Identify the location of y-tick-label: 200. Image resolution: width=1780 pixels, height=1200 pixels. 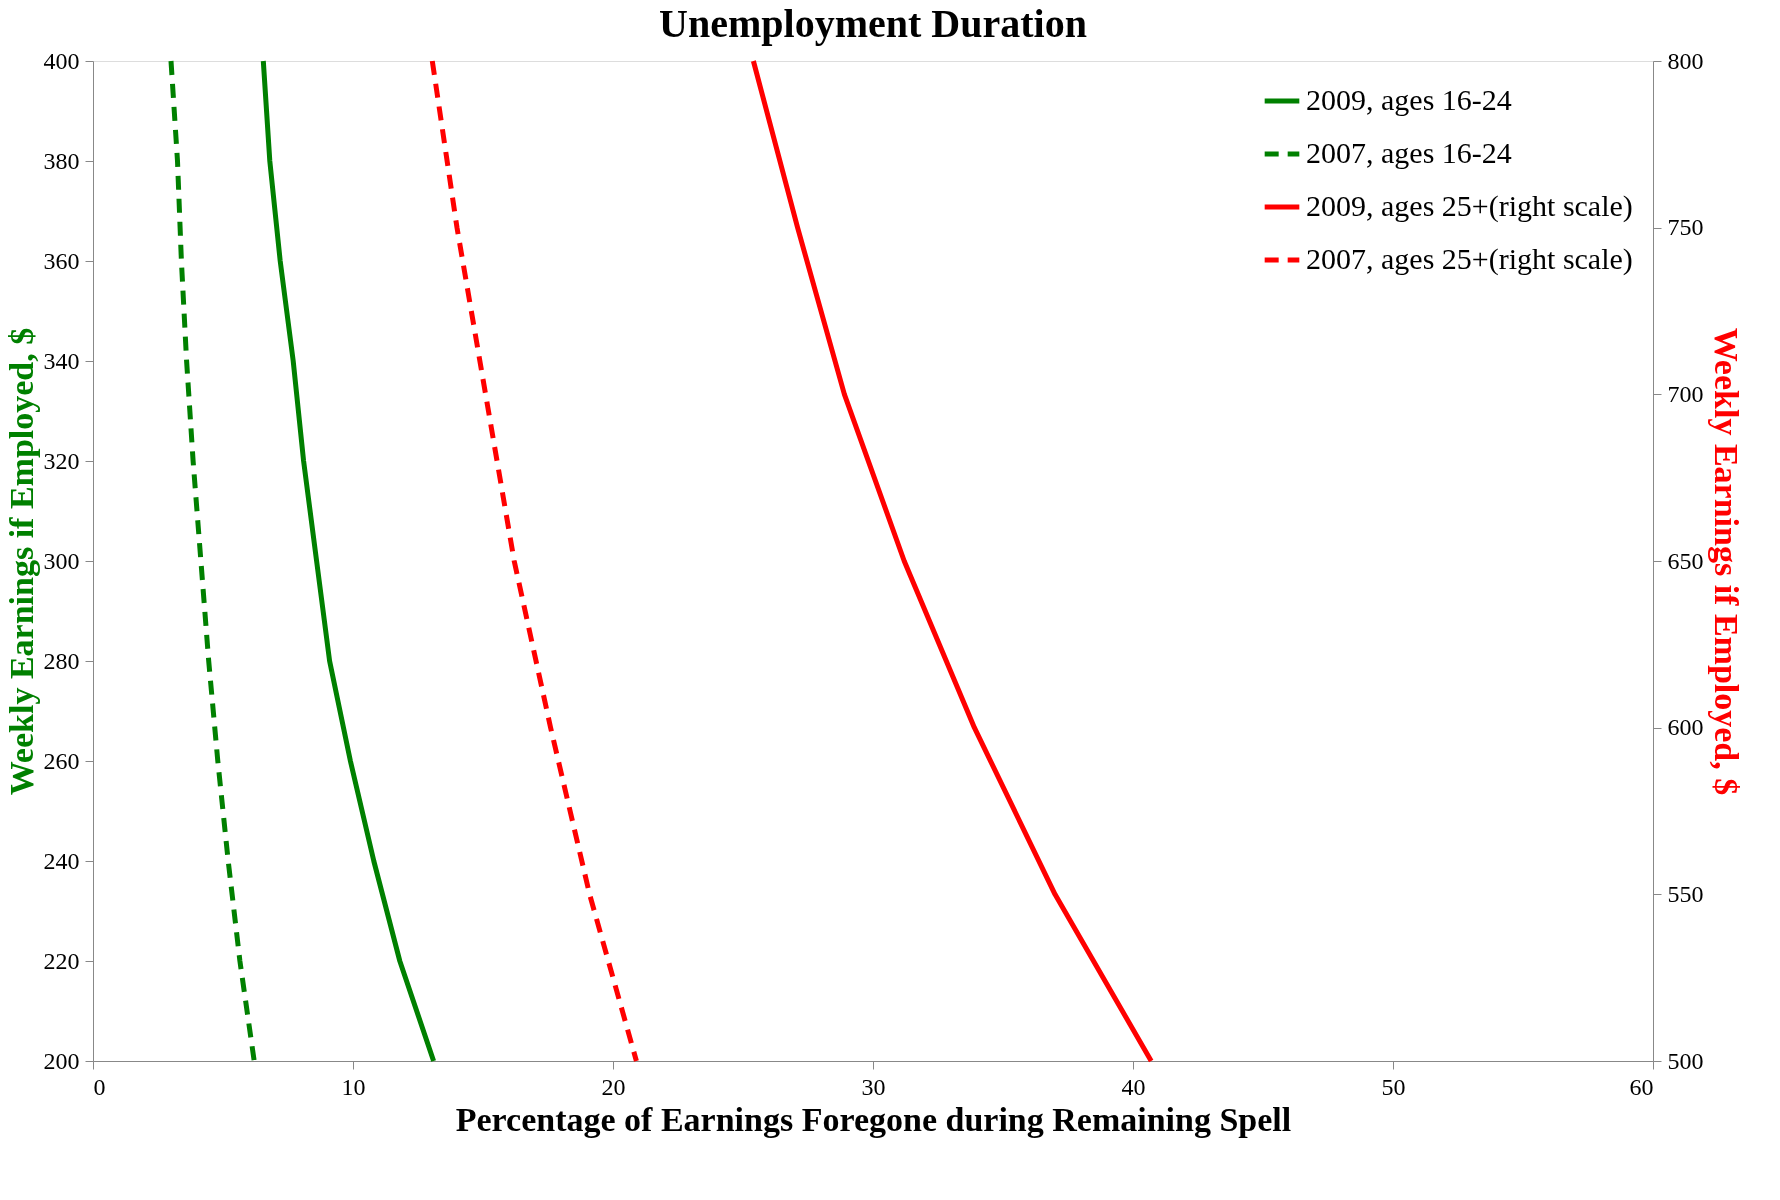
(61, 1060).